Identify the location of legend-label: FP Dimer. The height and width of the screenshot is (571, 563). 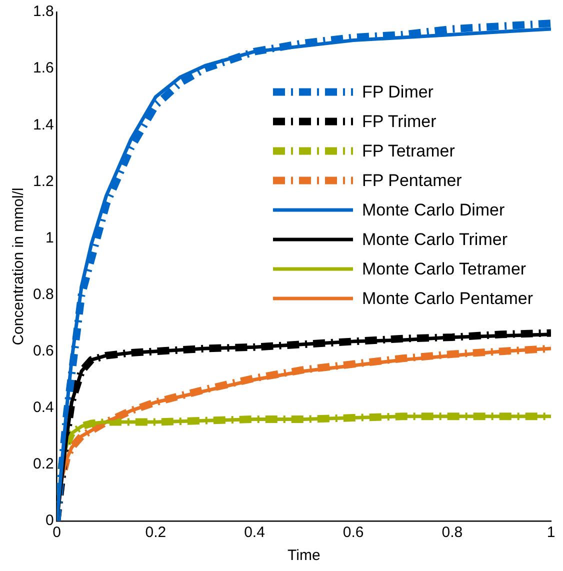
(398, 92).